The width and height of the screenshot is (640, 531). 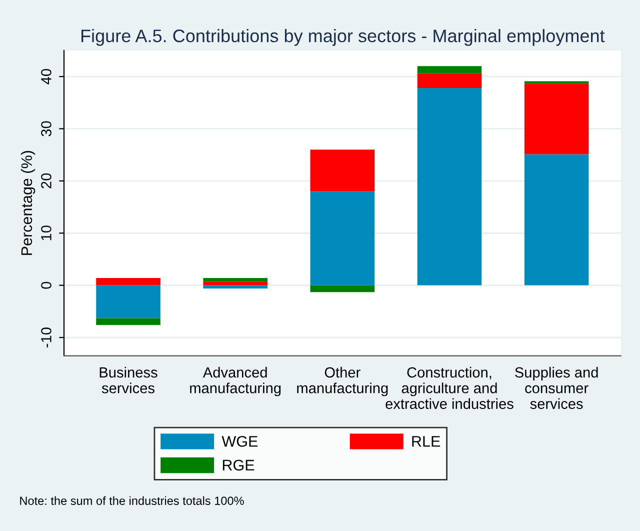 I want to click on x-tick-label: Advanced manufacturing, so click(x=235, y=381).